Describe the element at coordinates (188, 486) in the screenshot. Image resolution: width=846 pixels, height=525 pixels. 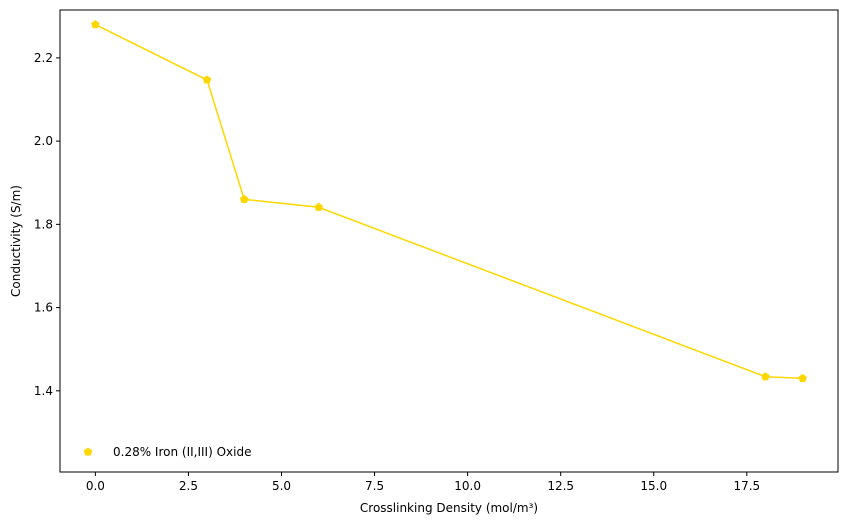
I see `x-tick-label: 2.5` at that location.